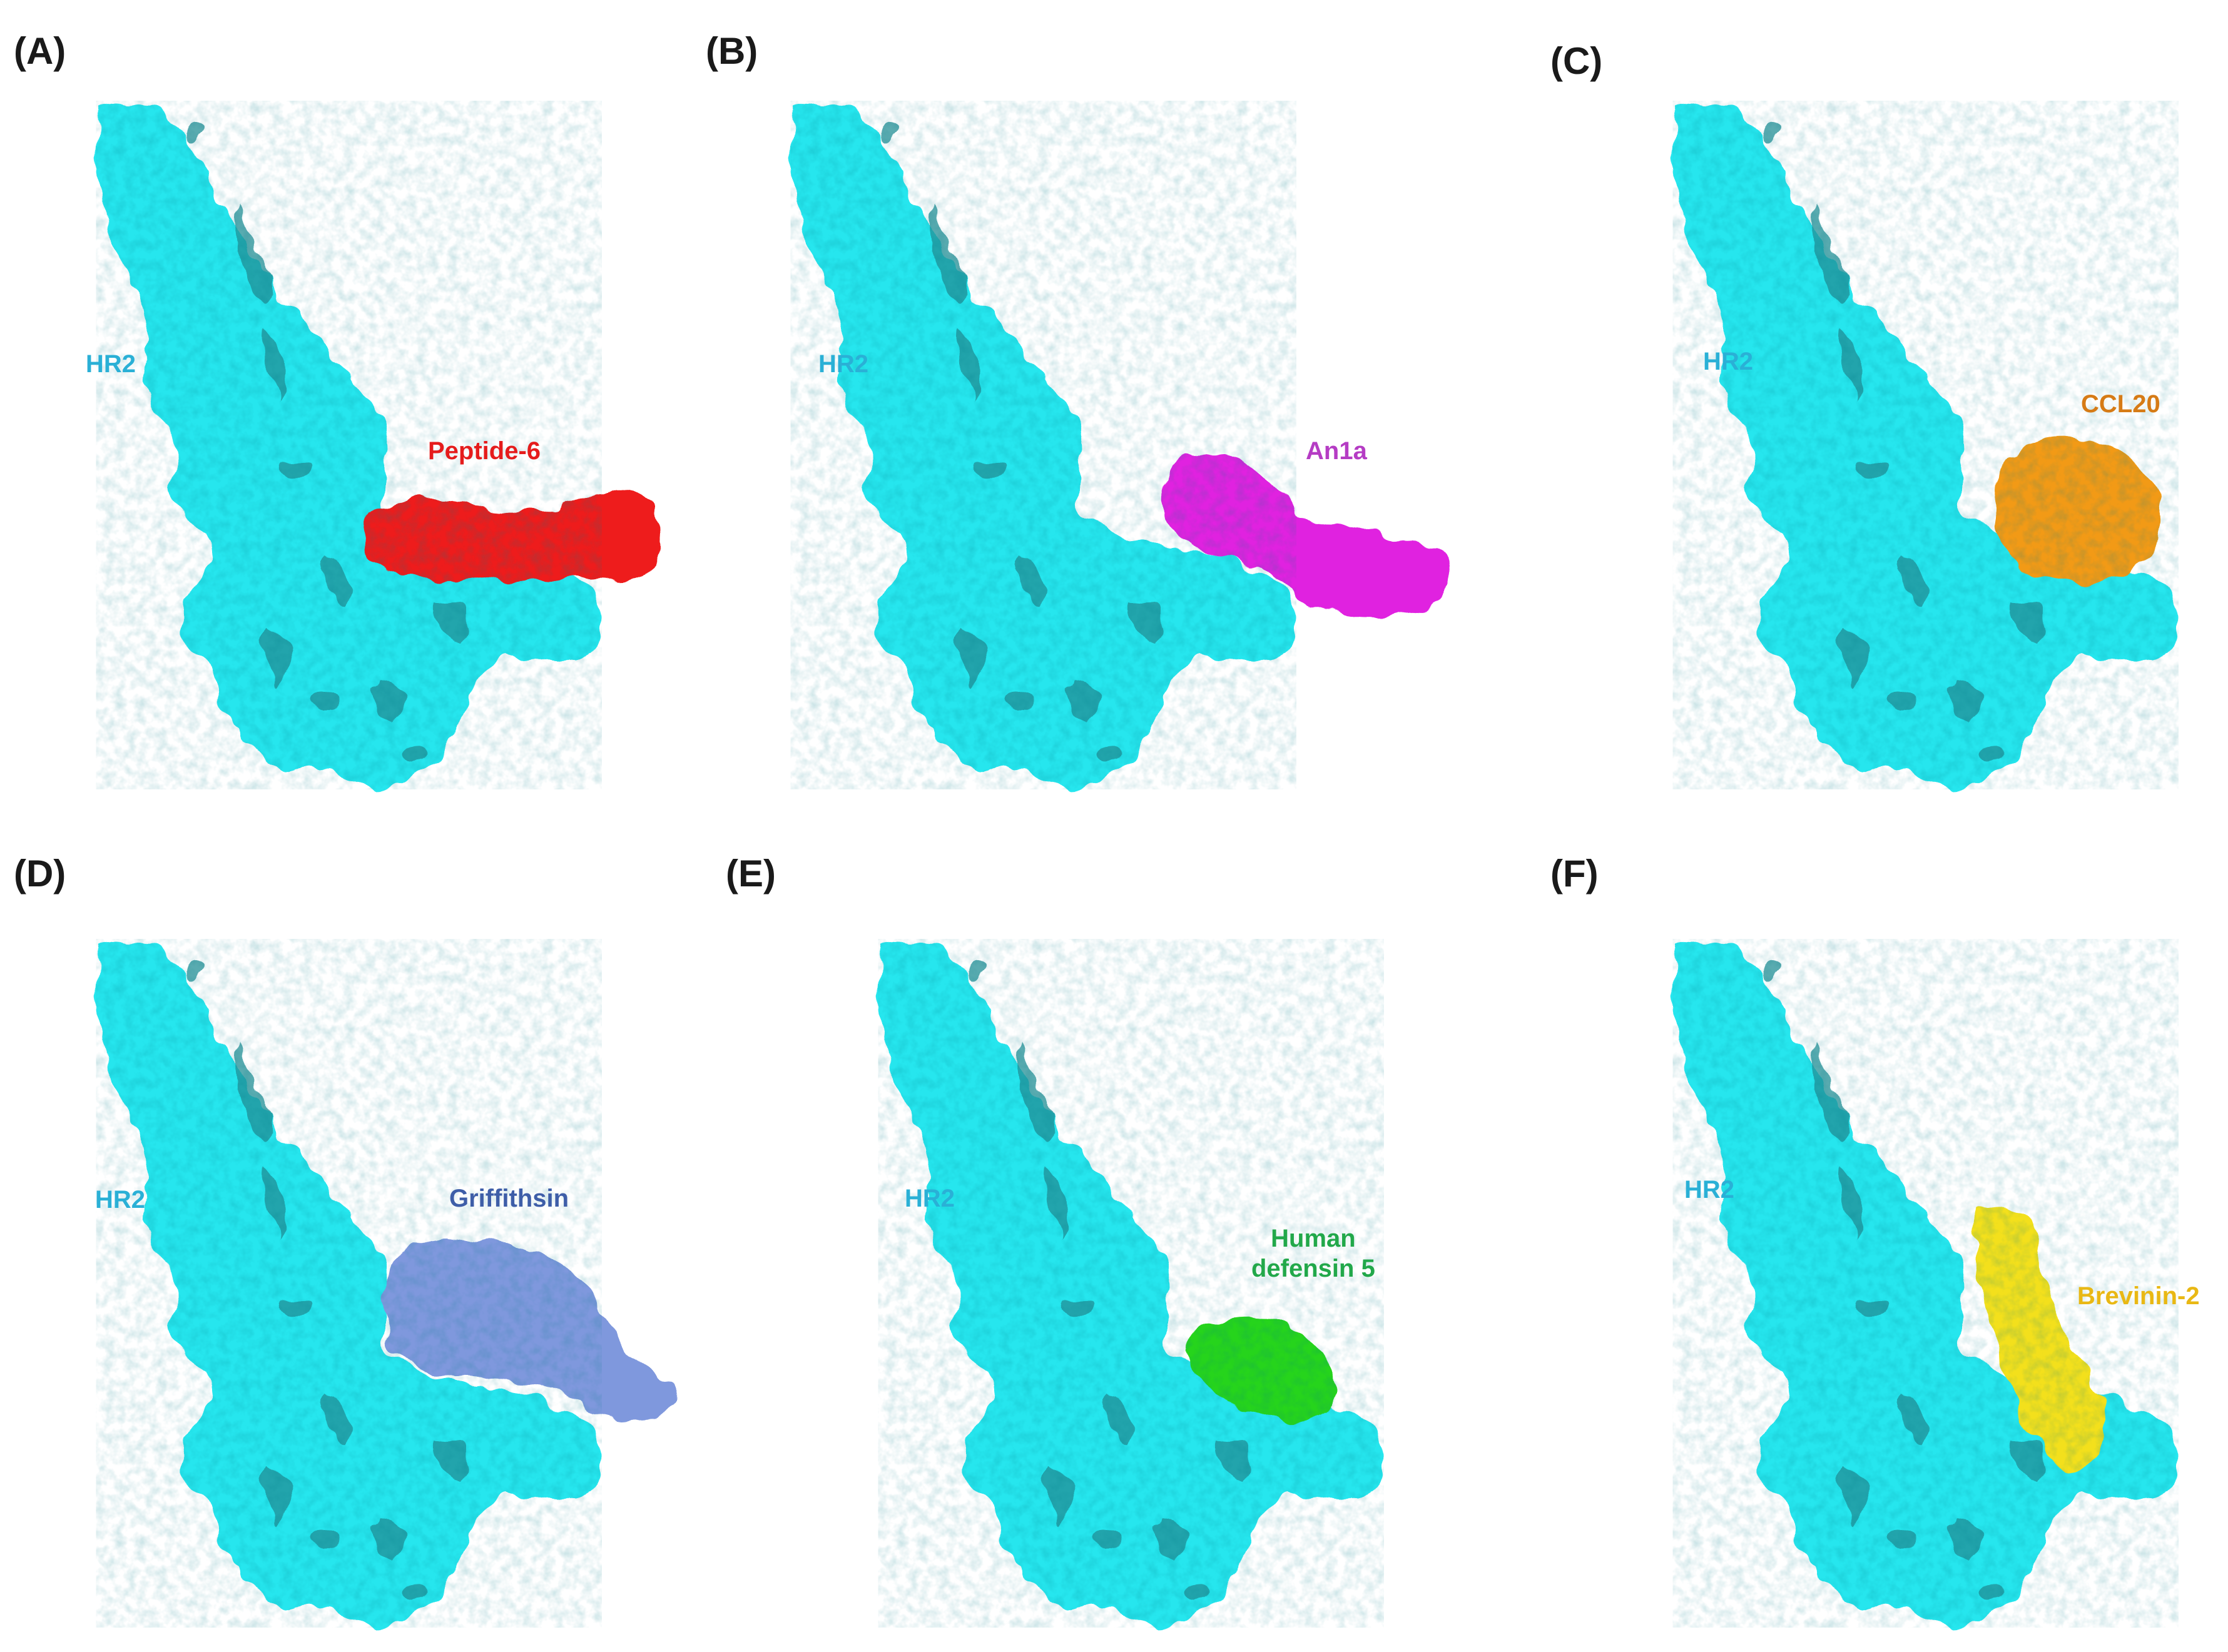 This screenshot has width=2228, height=1652. Describe the element at coordinates (121, 1200) in the screenshot. I see `panel-d-hr2-label: HR2` at that location.